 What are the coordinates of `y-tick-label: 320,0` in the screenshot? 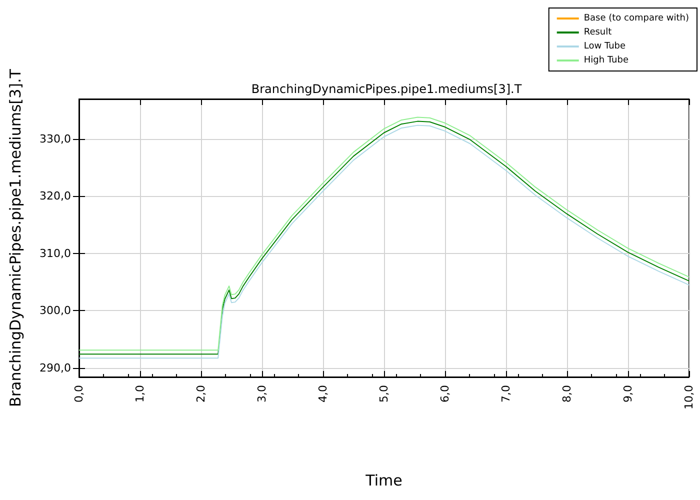 It's located at (55, 196).